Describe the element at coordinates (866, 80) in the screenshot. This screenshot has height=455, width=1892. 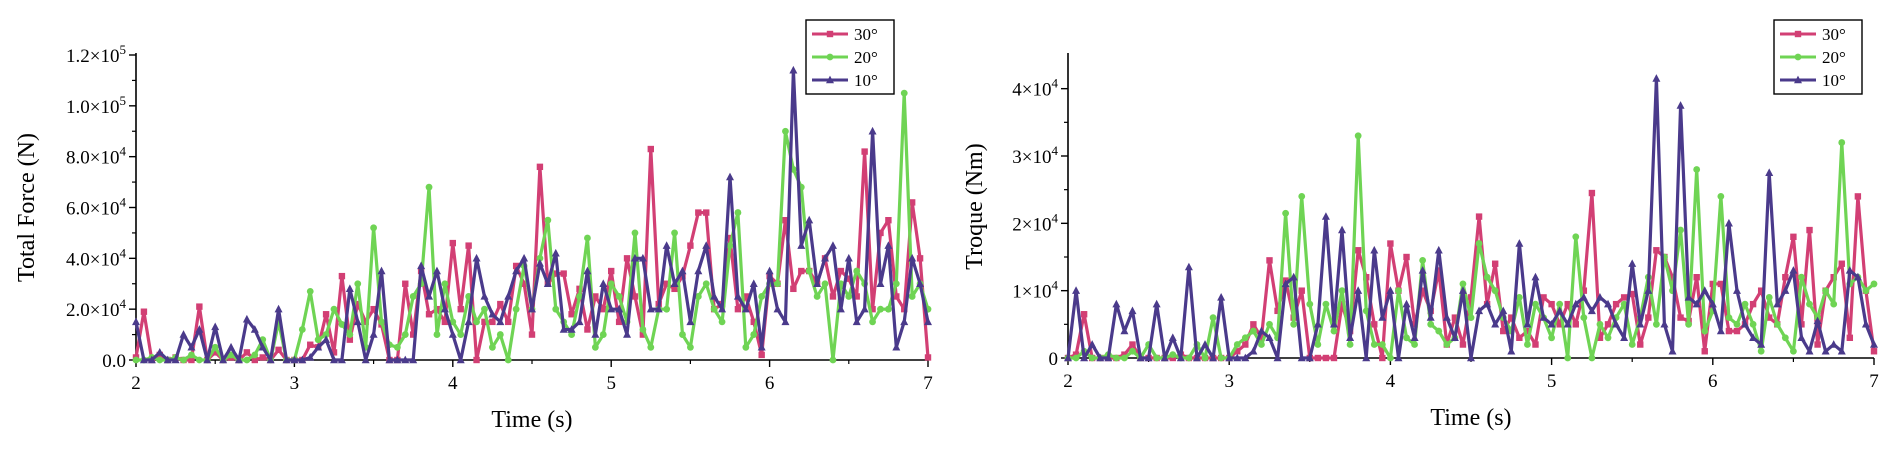
I see `legend-label: 10°` at that location.